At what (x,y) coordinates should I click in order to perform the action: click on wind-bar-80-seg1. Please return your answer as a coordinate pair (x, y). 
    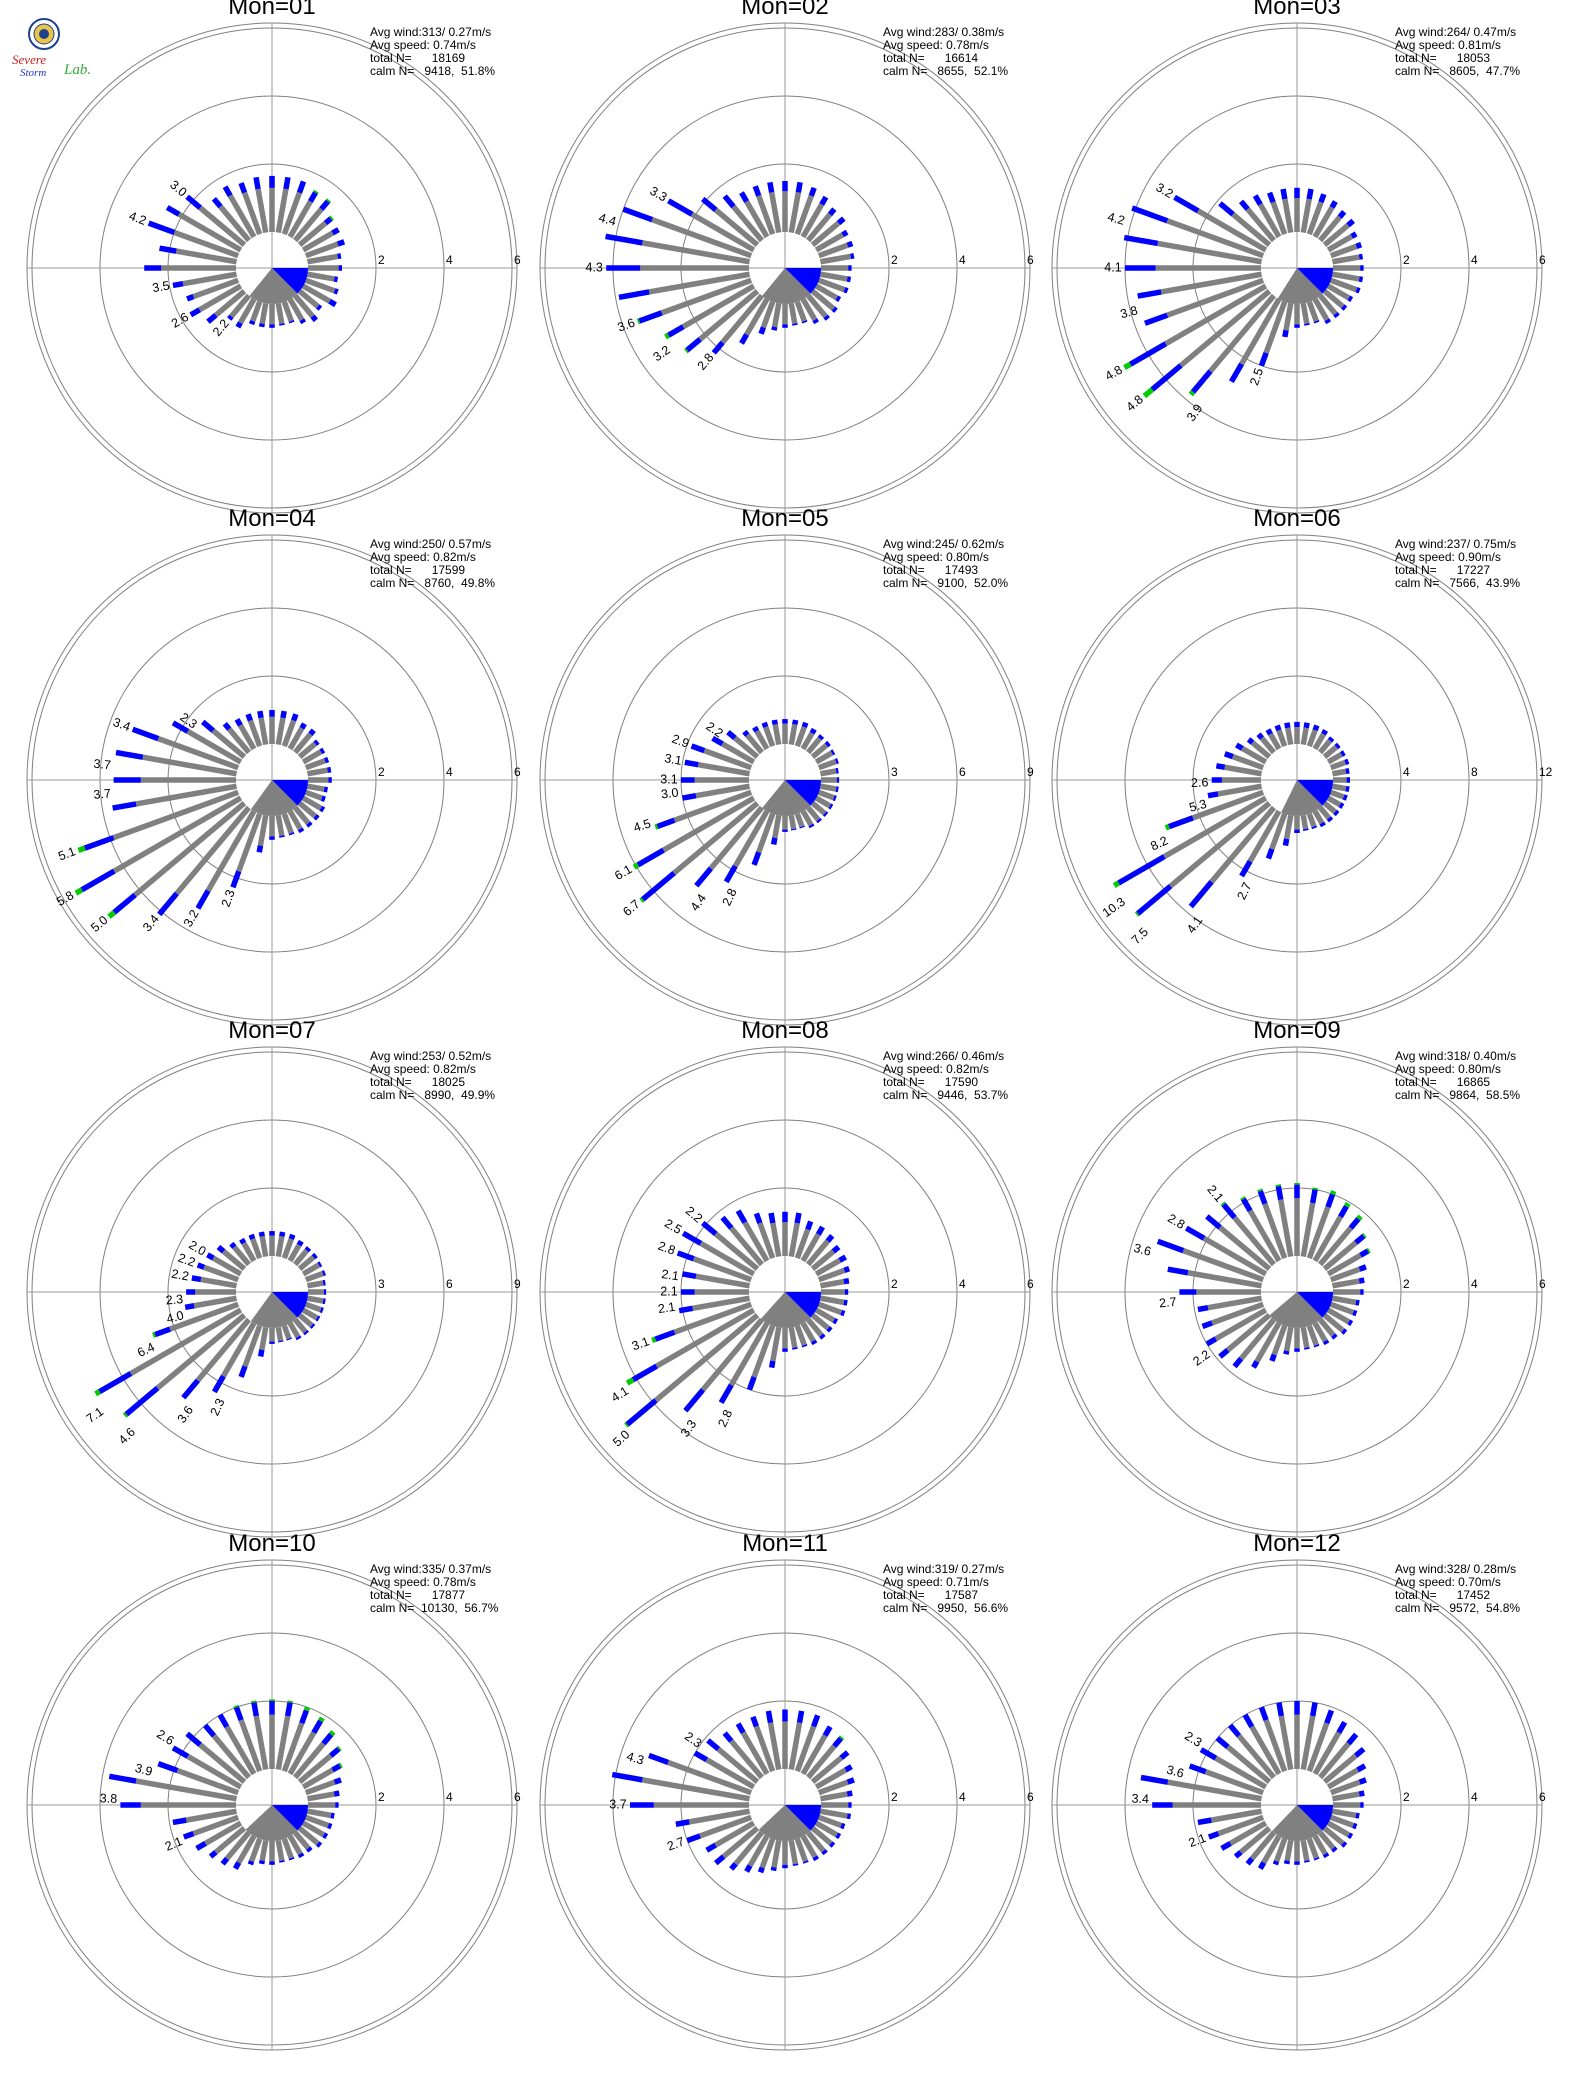
    Looking at the image, I should click on (1347, 771).